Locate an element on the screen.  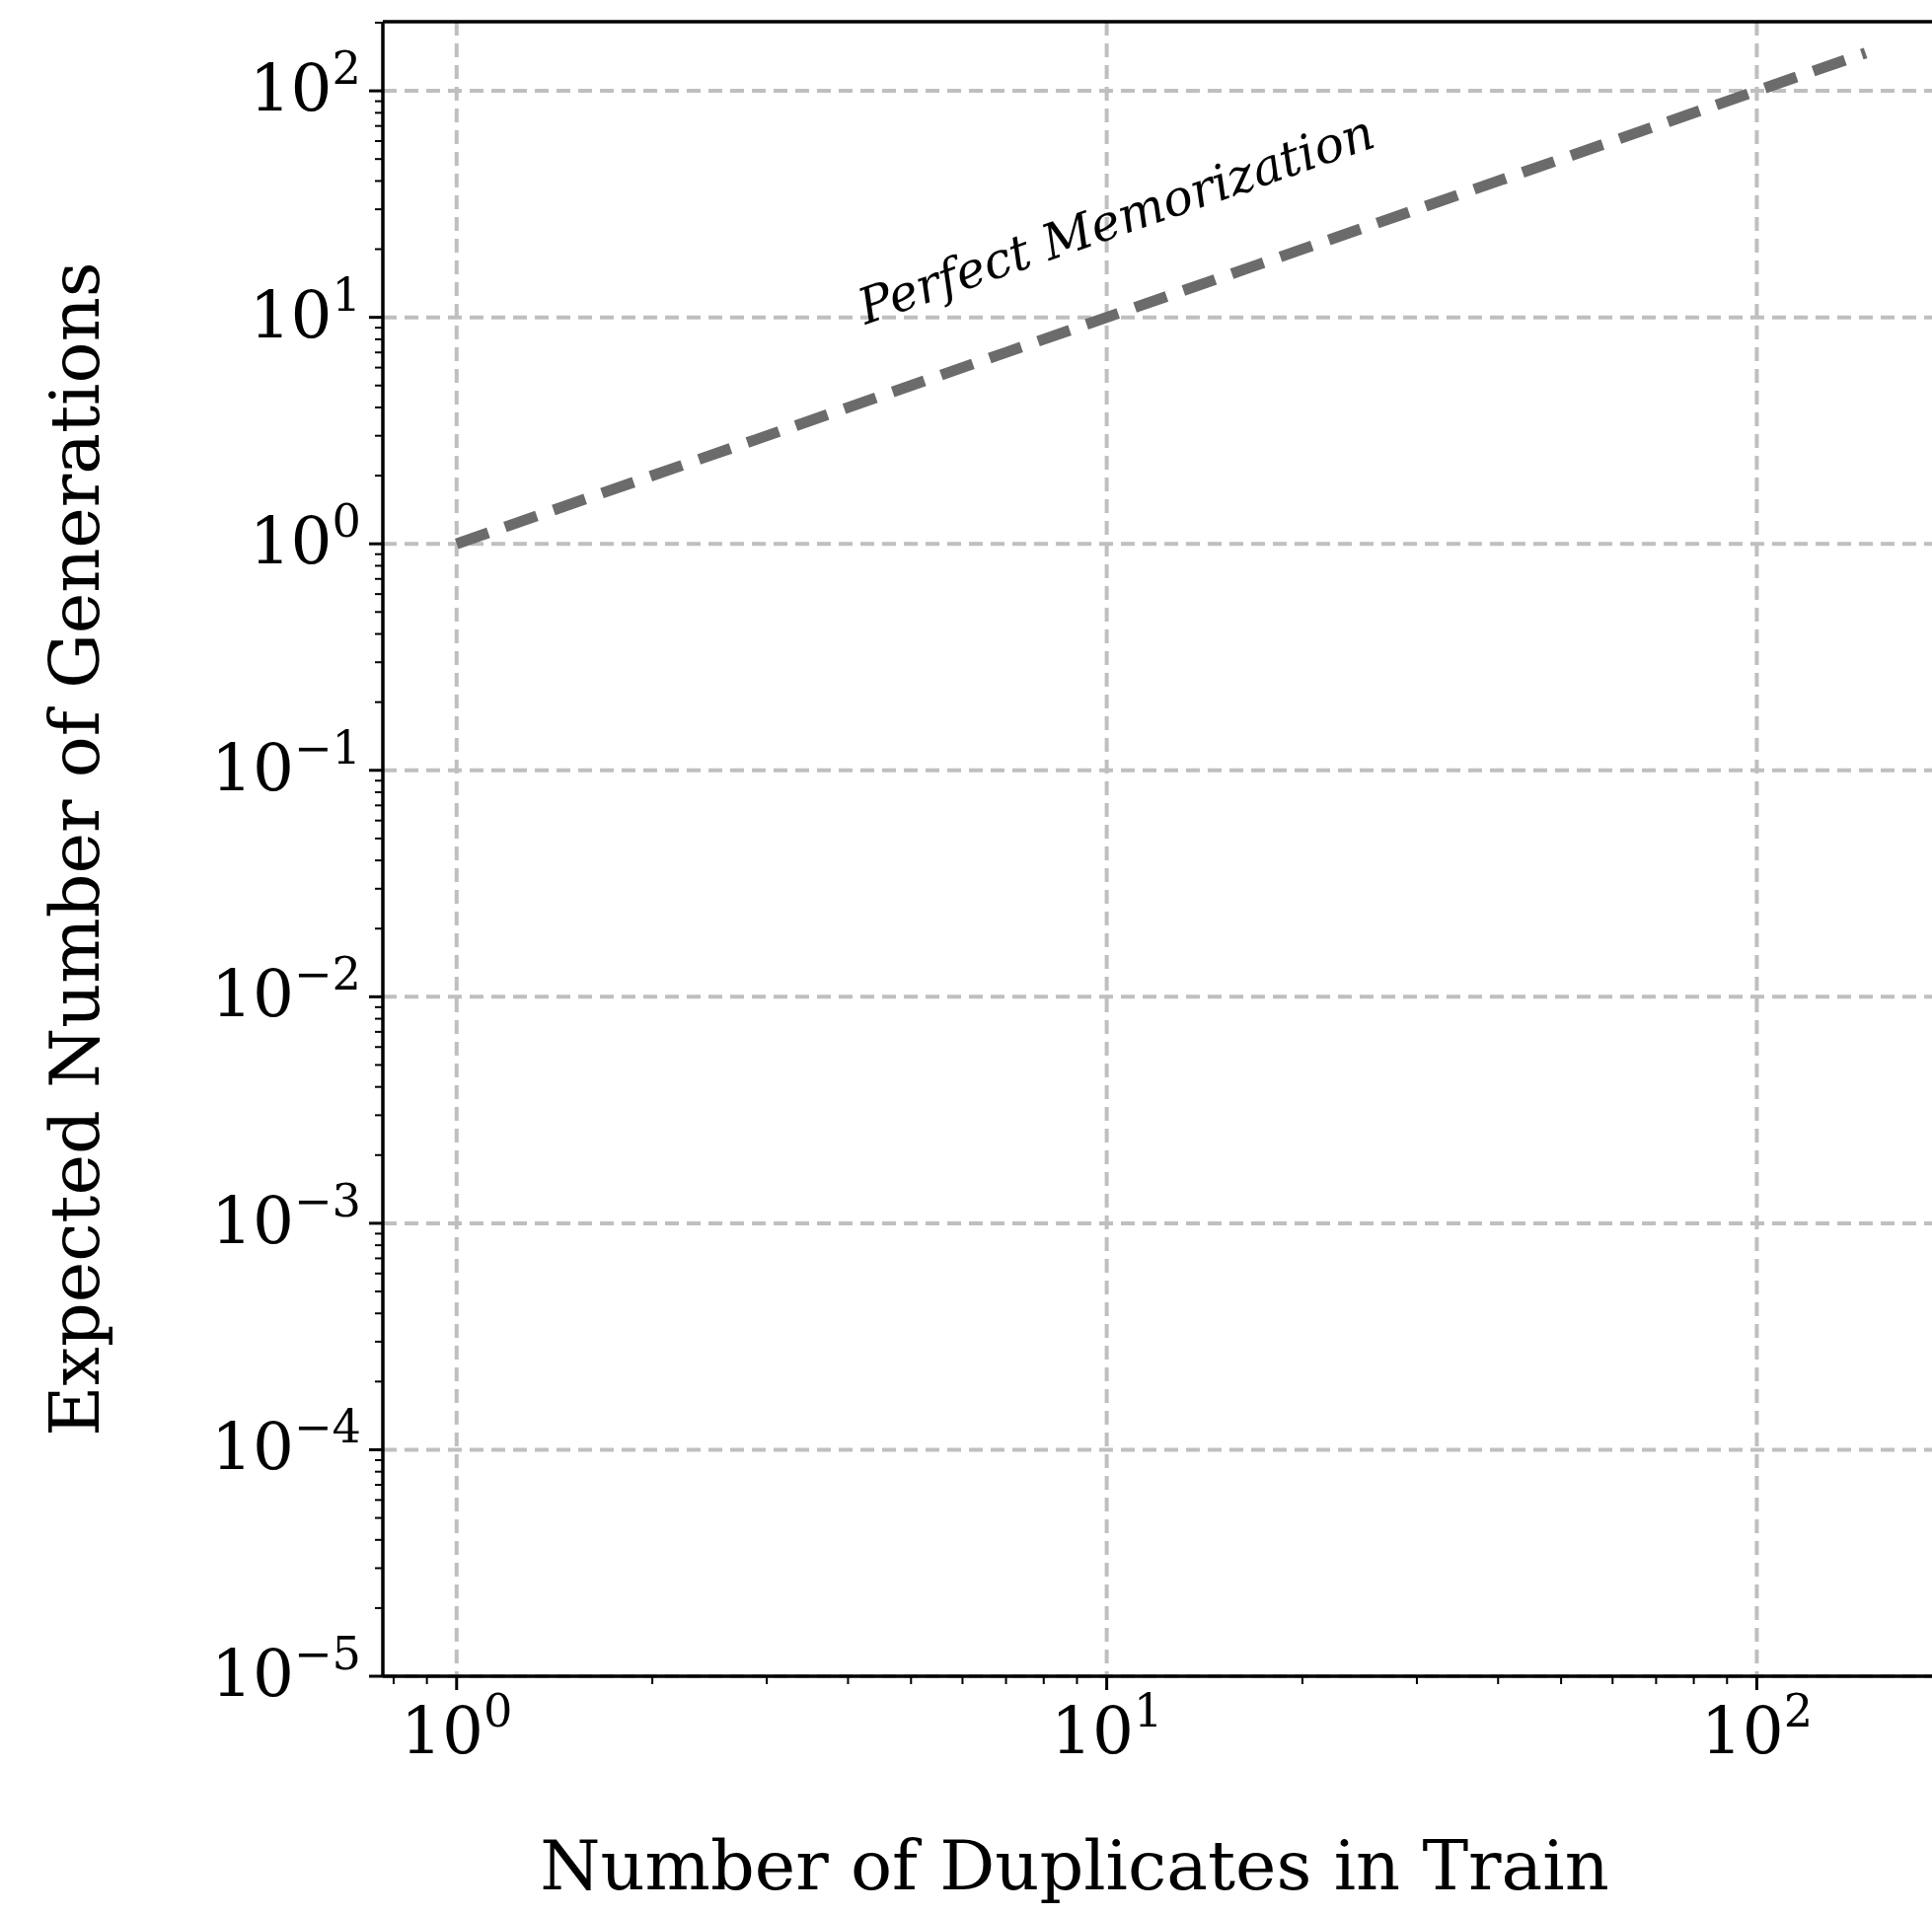
y-tick-label: 10$^{−4}$ is located at coordinates (285, 1443).